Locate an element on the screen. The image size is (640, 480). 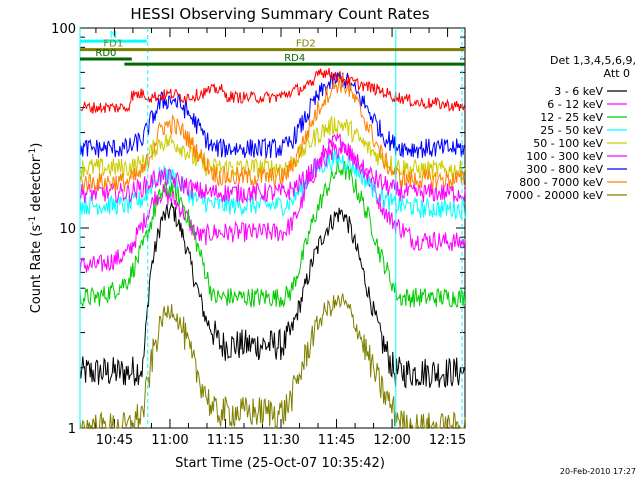
x-tick-label: 10:45 is located at coordinates (114, 440).